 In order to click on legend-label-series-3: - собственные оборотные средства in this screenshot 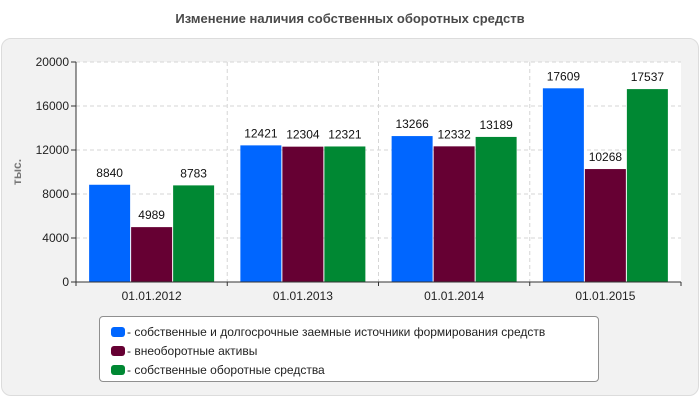, I will do `click(226, 369)`.